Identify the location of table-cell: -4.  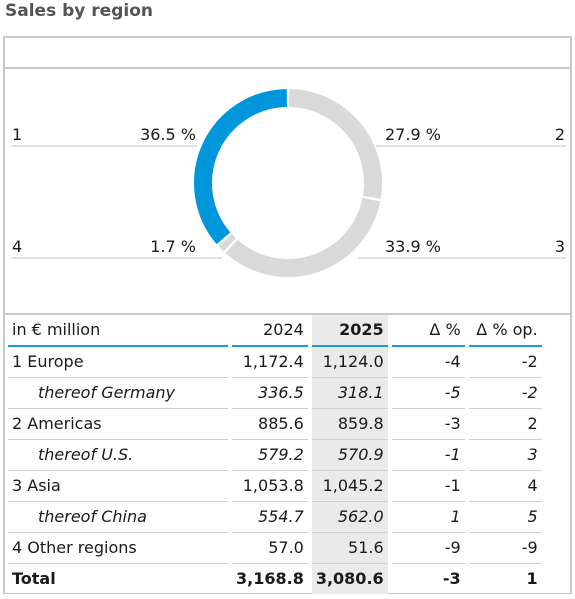
(428, 362).